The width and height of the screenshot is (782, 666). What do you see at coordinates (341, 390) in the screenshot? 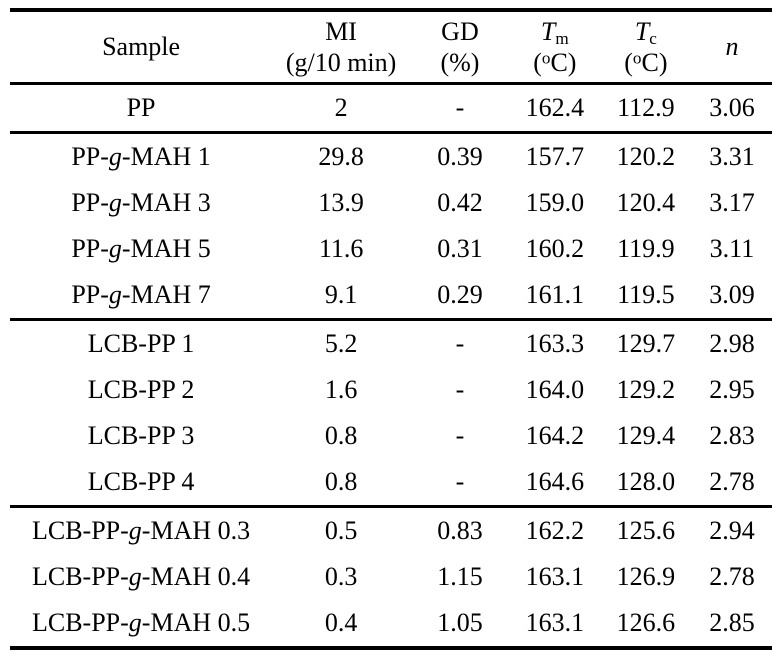
I see `cell-mi: 1.6` at bounding box center [341, 390].